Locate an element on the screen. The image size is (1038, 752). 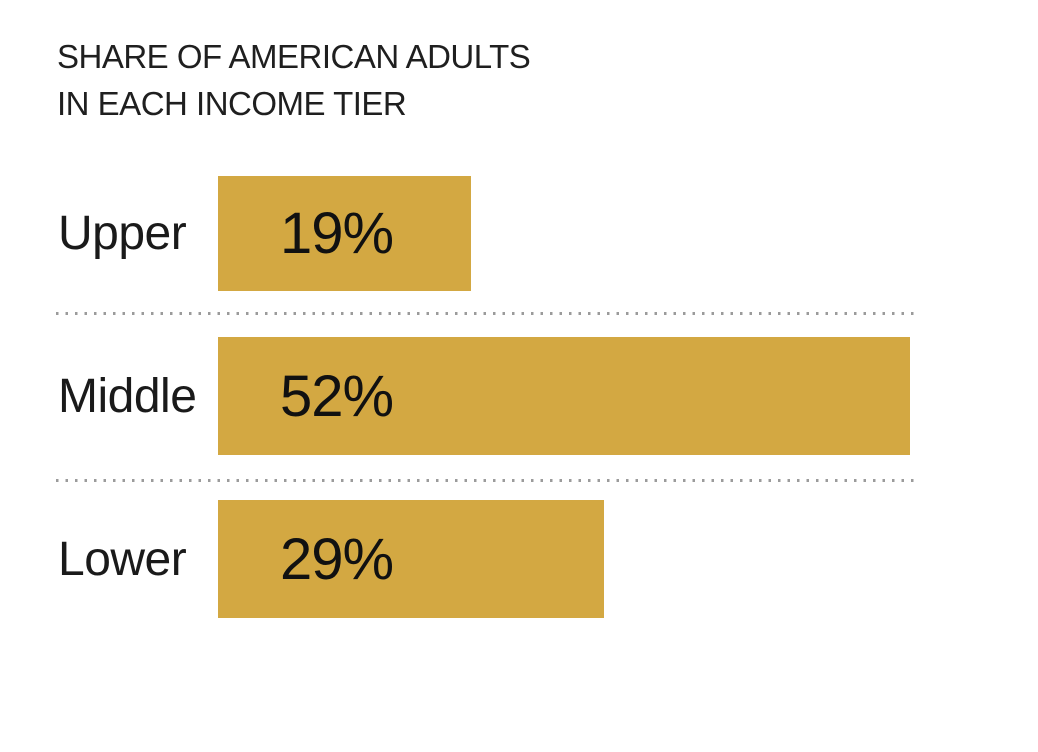
category-label-upper: Upper is located at coordinates (122, 233).